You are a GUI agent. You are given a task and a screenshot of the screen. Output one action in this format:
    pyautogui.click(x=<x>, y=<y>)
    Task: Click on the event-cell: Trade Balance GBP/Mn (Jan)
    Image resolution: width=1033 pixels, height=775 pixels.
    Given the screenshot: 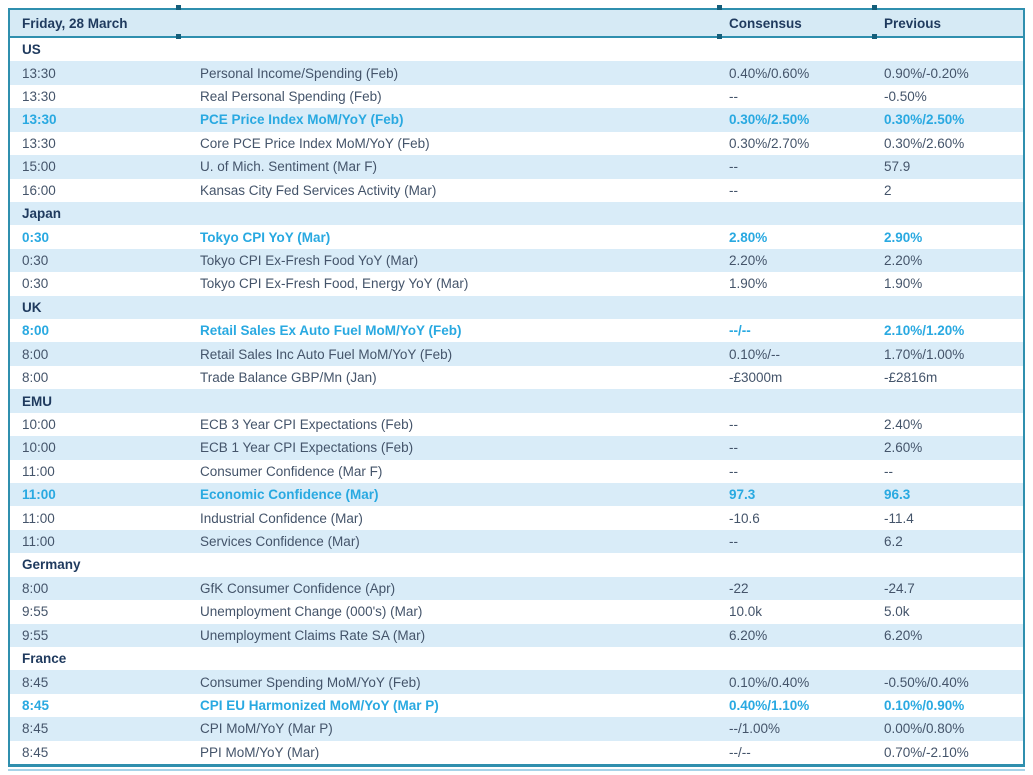 What is the action you would take?
    pyautogui.click(x=288, y=378)
    